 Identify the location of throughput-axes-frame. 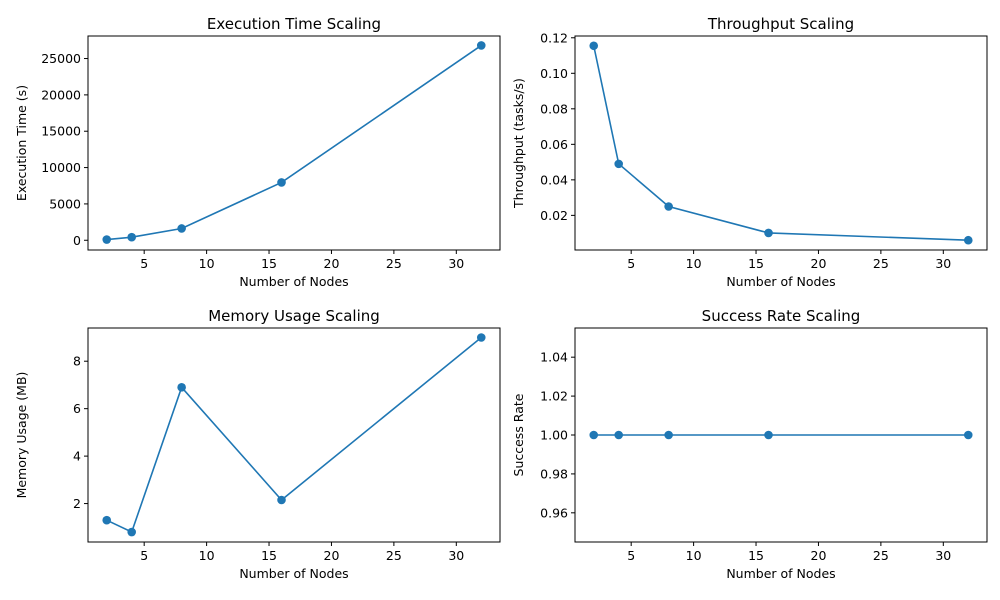
(781, 143).